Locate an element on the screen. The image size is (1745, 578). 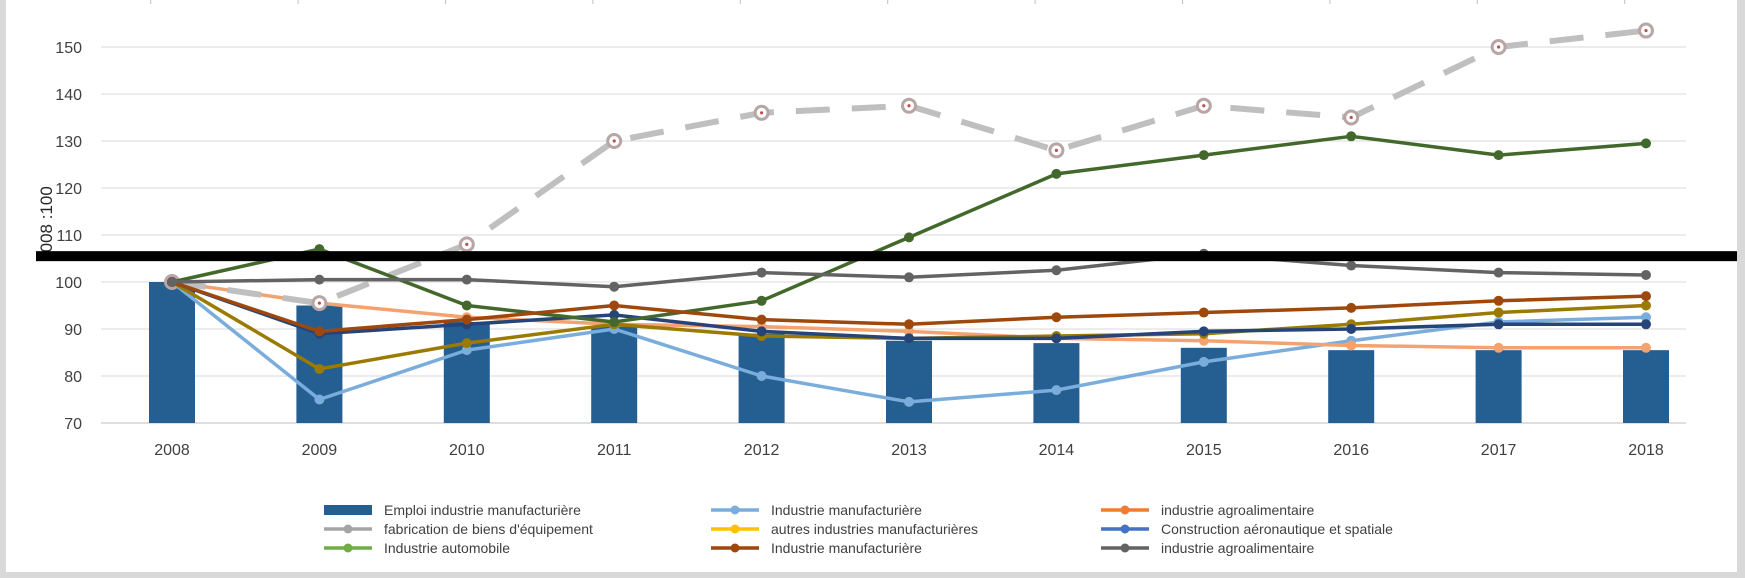
legend-item: Industrie automobile is located at coordinates (417, 548).